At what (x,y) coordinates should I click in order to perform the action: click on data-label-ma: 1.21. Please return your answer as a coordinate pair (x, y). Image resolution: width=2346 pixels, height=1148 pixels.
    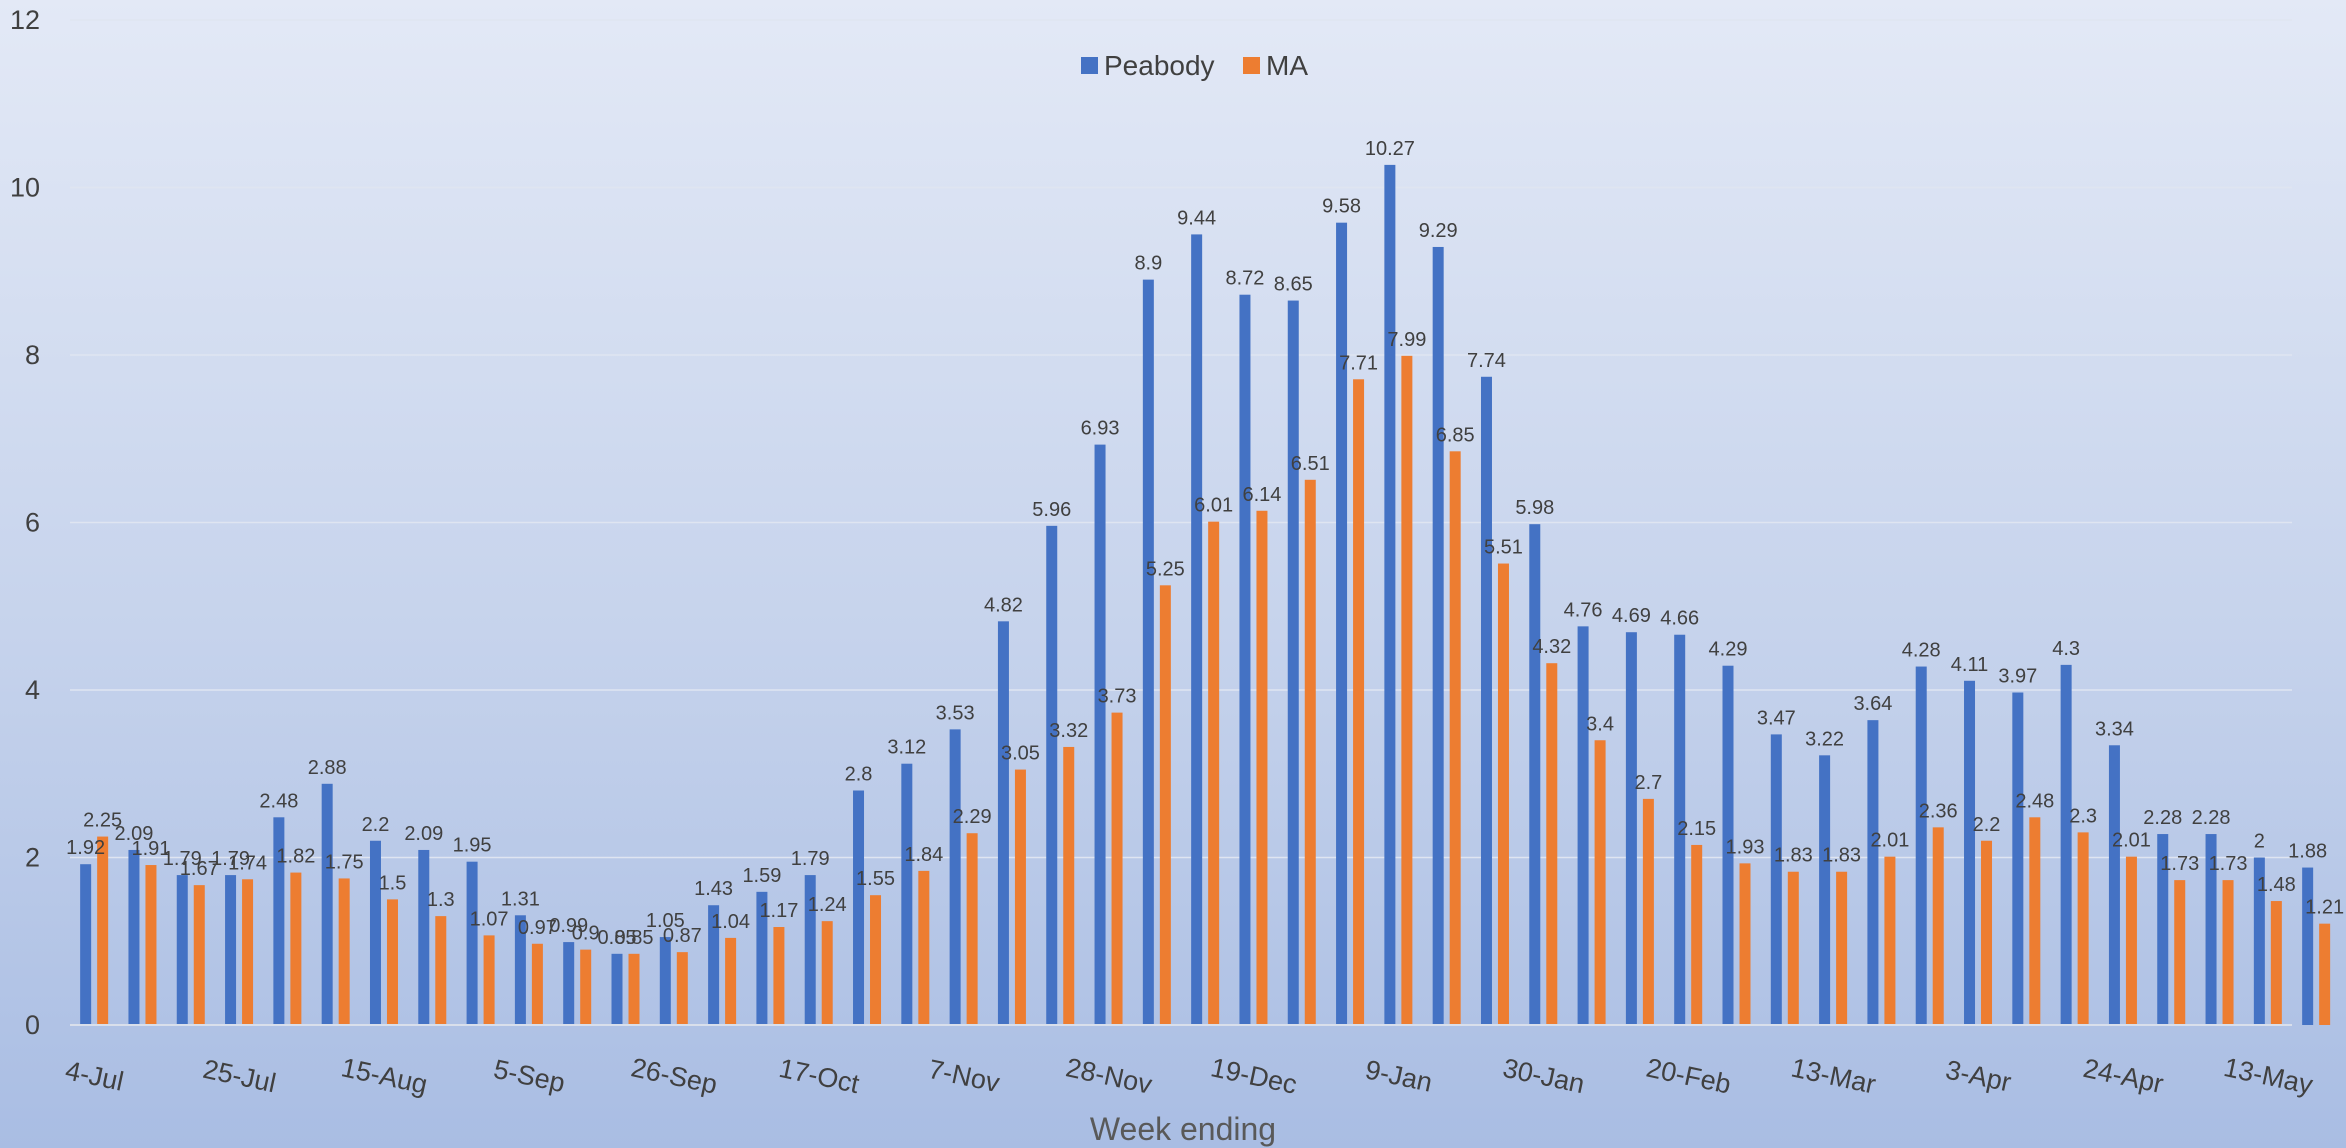
    Looking at the image, I should click on (2324, 908).